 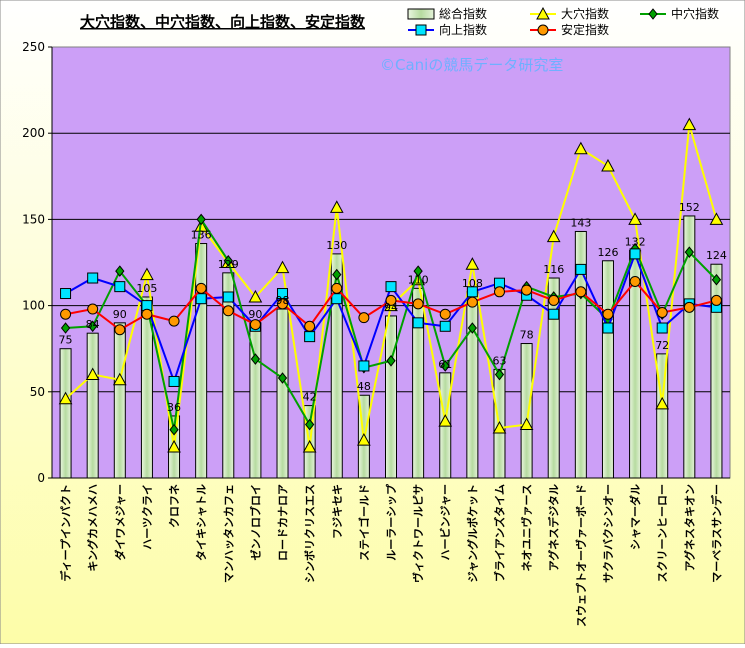 What do you see at coordinates (499, 533) in the screenshot?
I see `x-category-label: ブライアンズタイム` at bounding box center [499, 533].